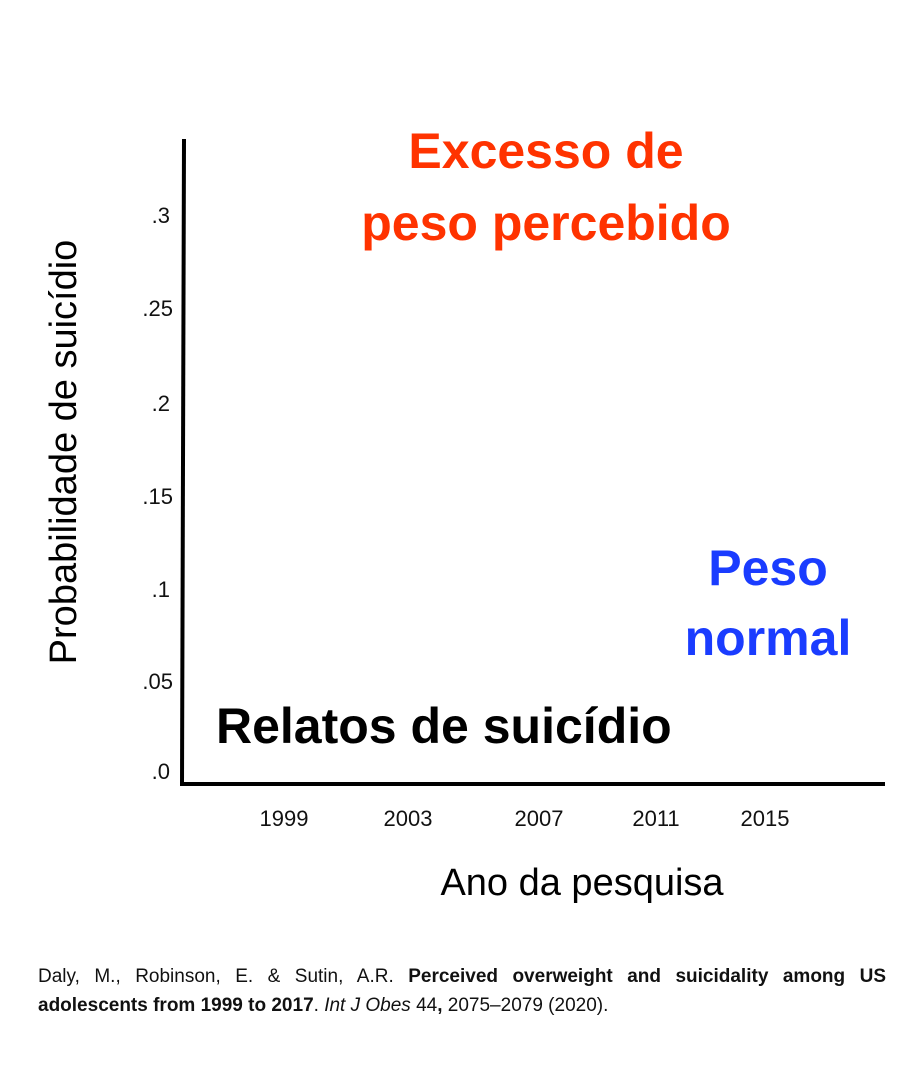 This screenshot has width=922, height=1080. Describe the element at coordinates (223, 976) in the screenshot. I see `citation-authors: Daly, M., Robinson, E. & Sutin, A.R.` at that location.